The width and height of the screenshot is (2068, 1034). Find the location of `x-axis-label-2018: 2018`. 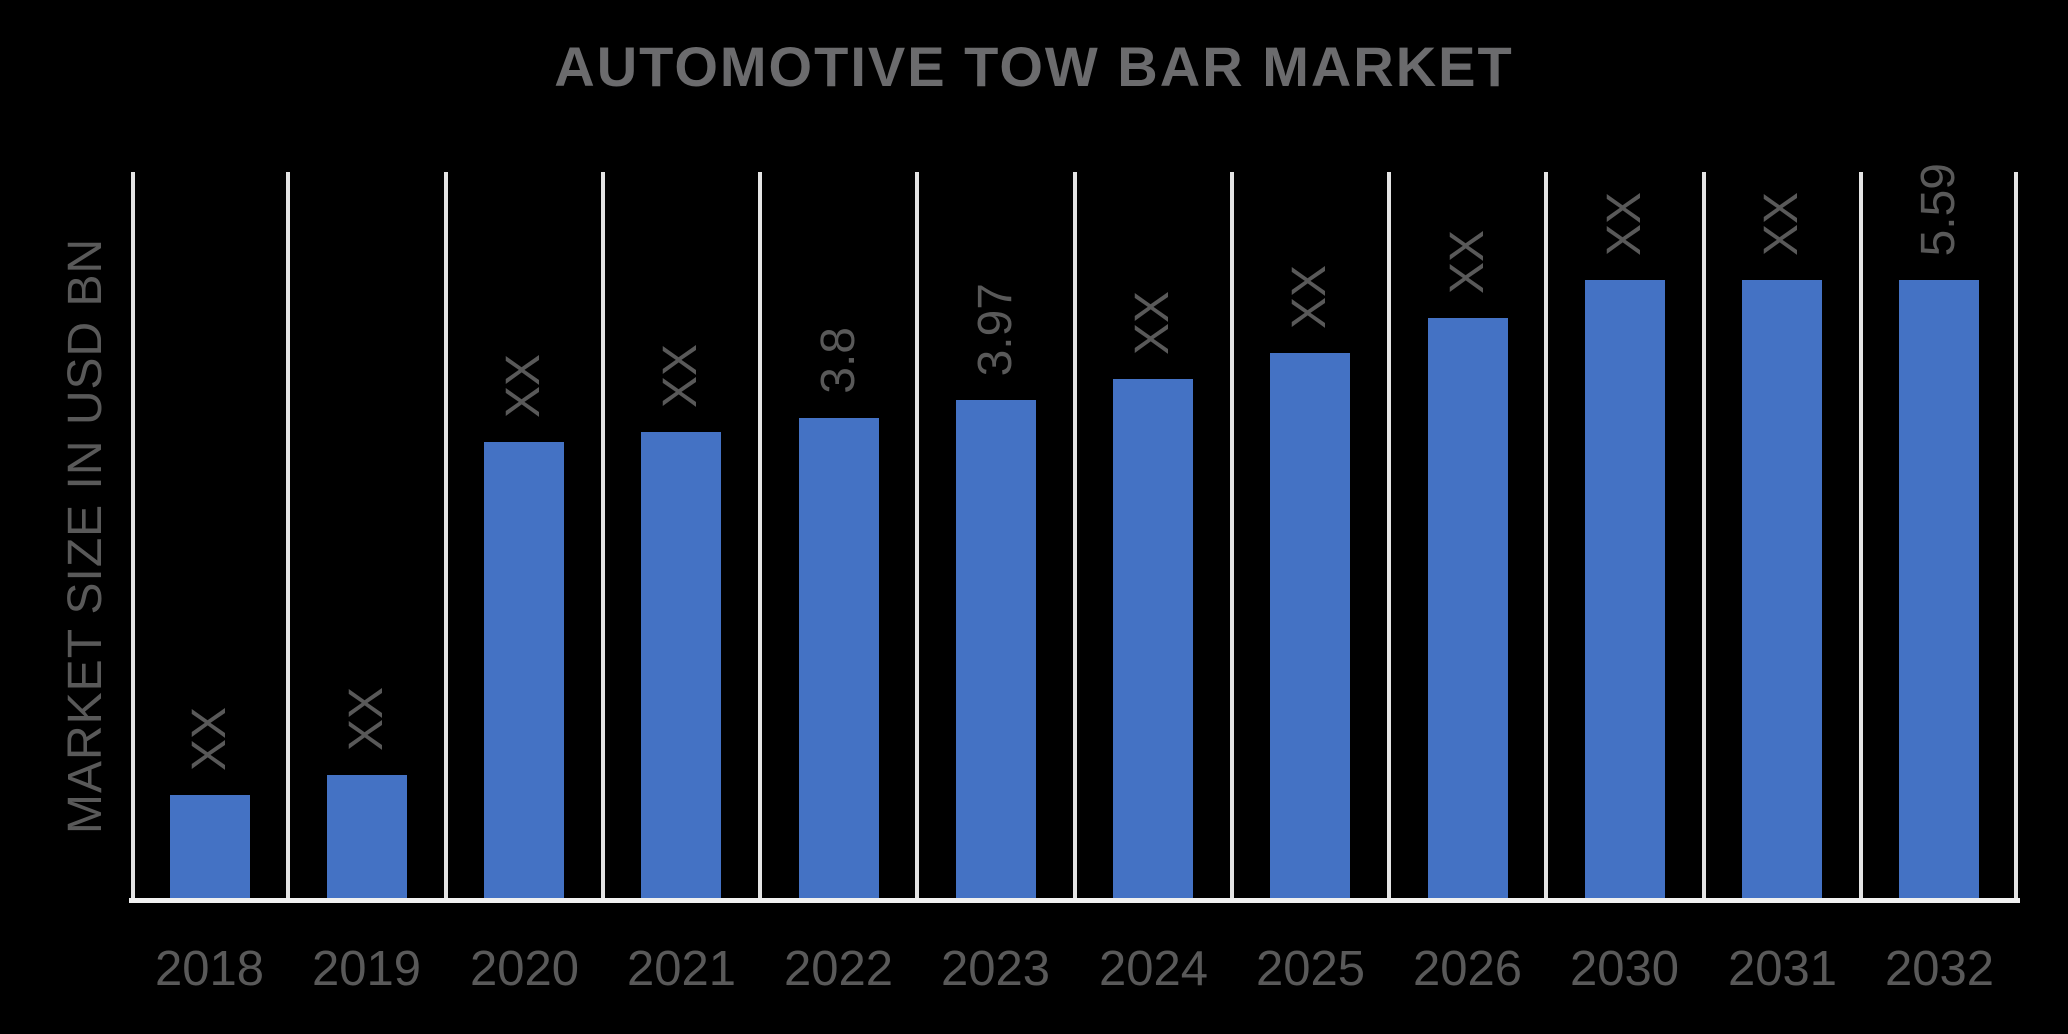

x-axis-label-2018: 2018 is located at coordinates (209, 969).